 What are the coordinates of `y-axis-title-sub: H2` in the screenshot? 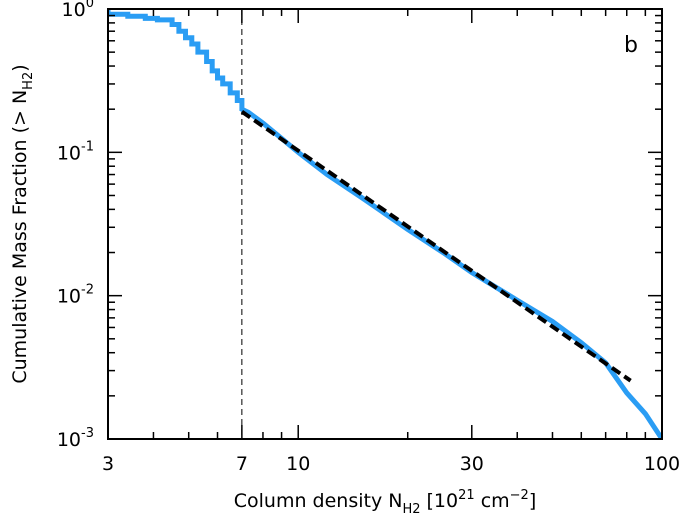 It's located at (28, 81).